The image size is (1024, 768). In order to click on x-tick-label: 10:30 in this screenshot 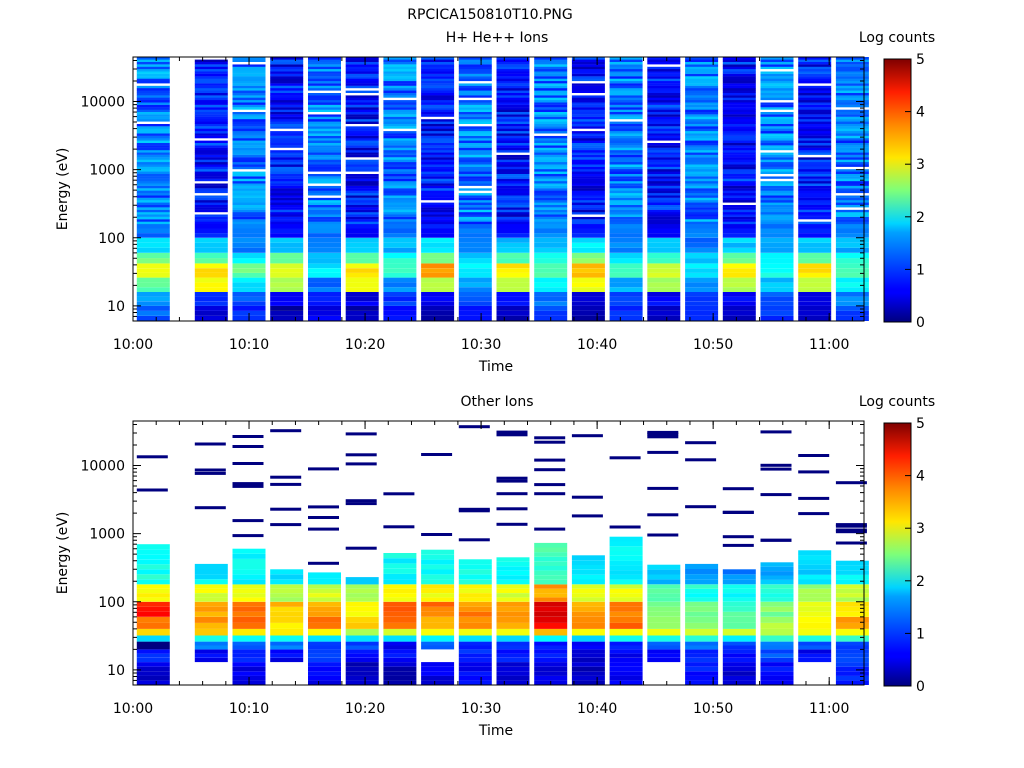, I will do `click(481, 345)`.